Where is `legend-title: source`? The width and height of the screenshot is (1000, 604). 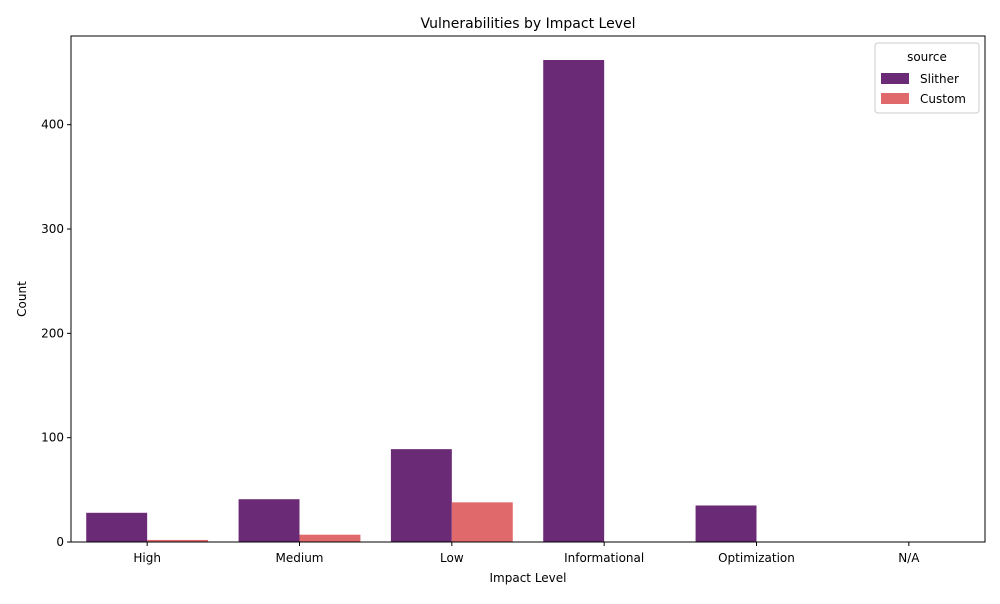 legend-title: source is located at coordinates (927, 57).